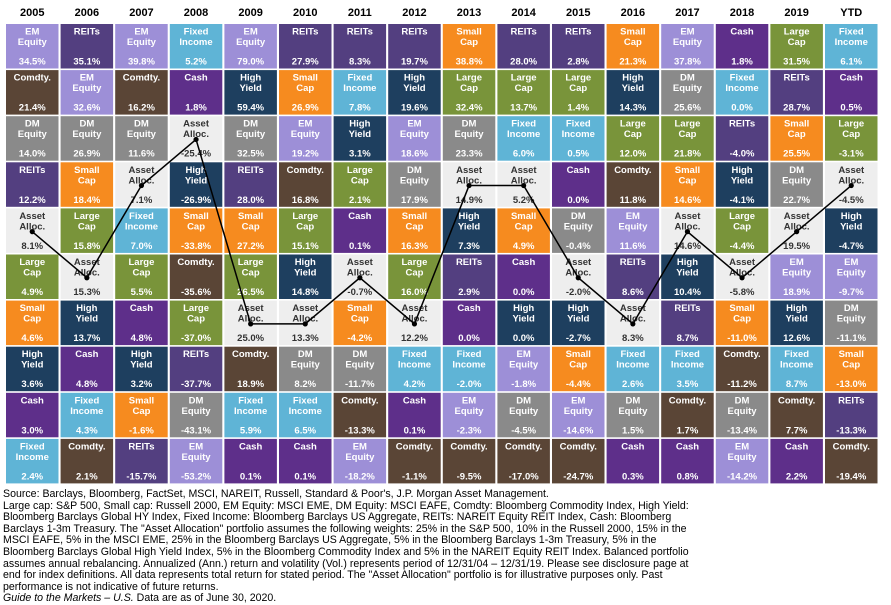  What do you see at coordinates (32, 232) in the screenshot?
I see `asset-allocation-point-2005` at bounding box center [32, 232].